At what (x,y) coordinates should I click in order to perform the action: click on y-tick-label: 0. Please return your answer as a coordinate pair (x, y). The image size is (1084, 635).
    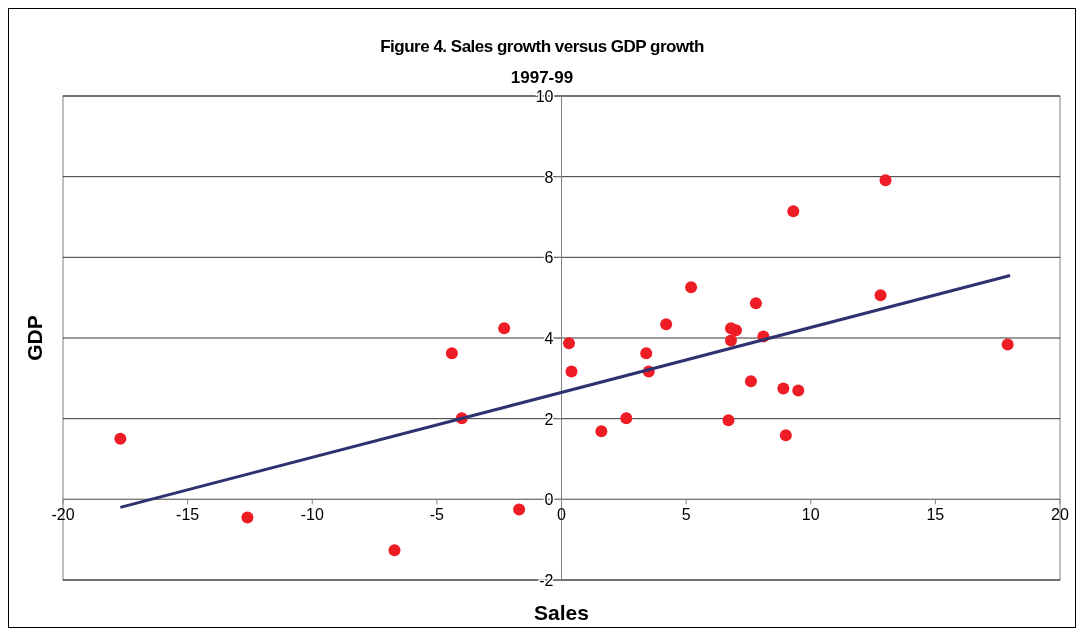
    Looking at the image, I should click on (549, 500).